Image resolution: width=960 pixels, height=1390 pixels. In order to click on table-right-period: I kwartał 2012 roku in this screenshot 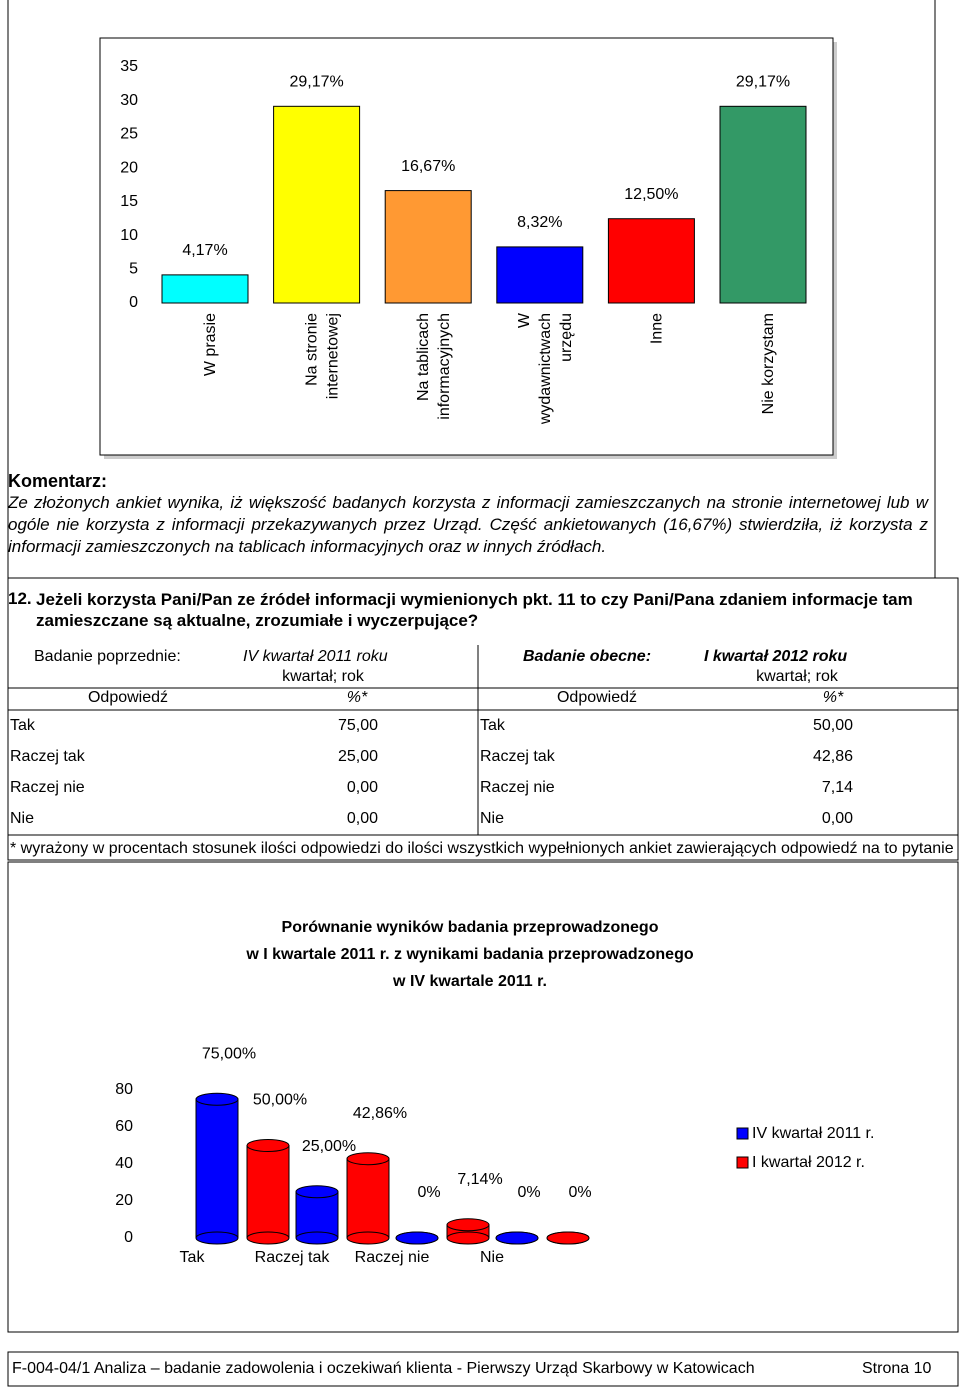, I will do `click(775, 656)`.